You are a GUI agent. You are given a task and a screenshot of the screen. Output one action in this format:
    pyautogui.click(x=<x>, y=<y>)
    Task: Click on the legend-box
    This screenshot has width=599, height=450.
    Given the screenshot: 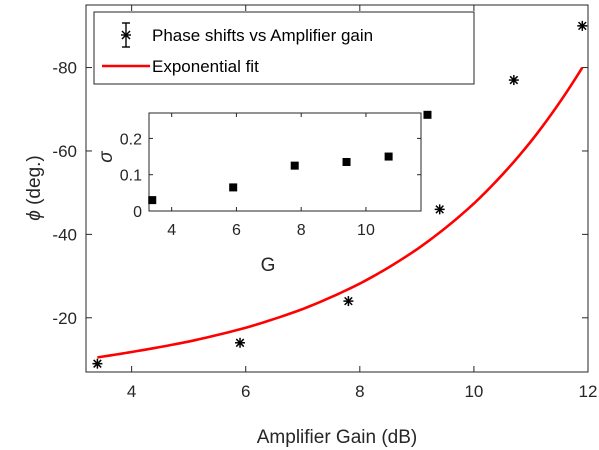 What is the action you would take?
    pyautogui.click(x=284, y=48)
    